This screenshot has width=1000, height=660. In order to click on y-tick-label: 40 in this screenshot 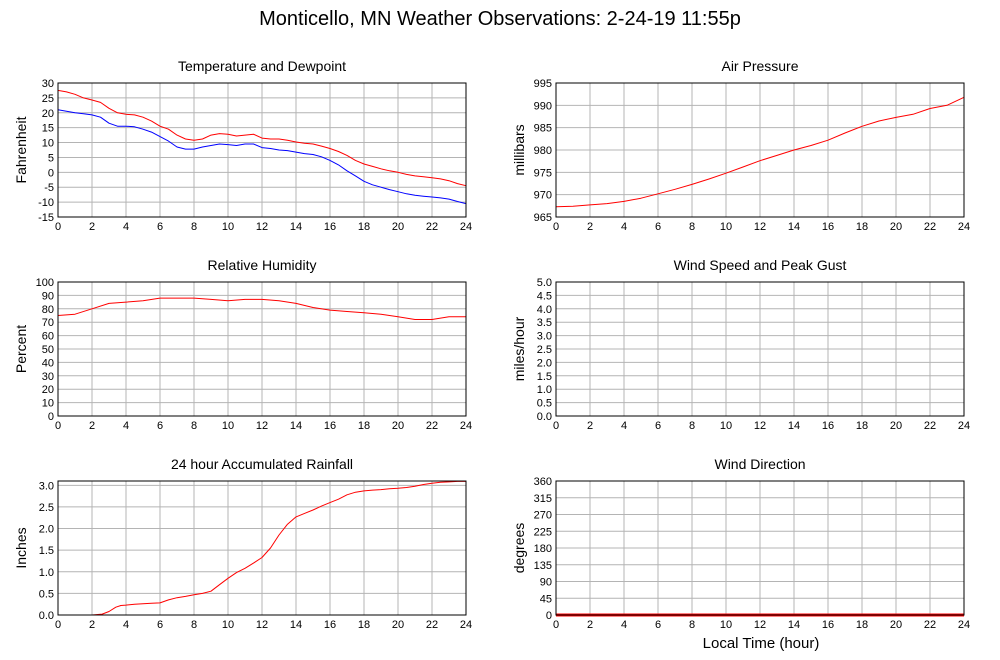, I will do `click(48, 363)`.